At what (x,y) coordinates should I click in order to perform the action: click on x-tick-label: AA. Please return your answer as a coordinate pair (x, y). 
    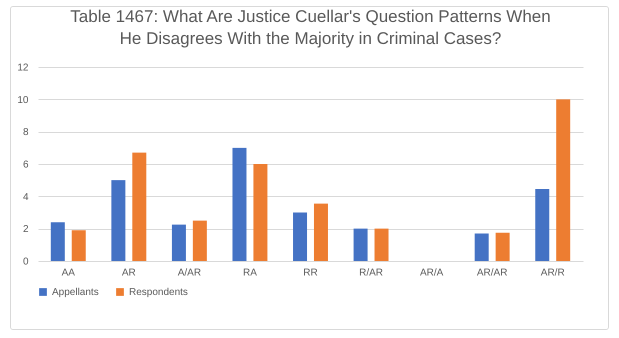
    Looking at the image, I should click on (69, 273).